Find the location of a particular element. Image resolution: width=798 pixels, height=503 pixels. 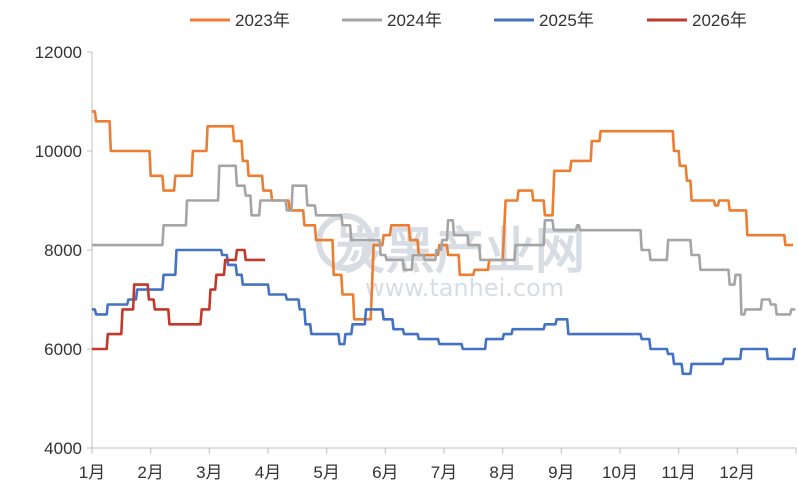

x-tick-label: 8月 is located at coordinates (502, 472).